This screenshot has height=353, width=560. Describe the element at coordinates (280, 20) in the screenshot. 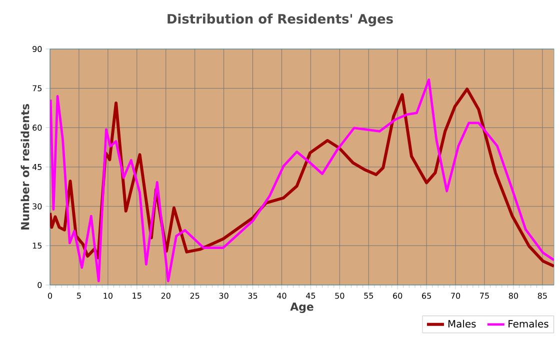

I see `chart-title: Distribution of Residents' Ages` at that location.